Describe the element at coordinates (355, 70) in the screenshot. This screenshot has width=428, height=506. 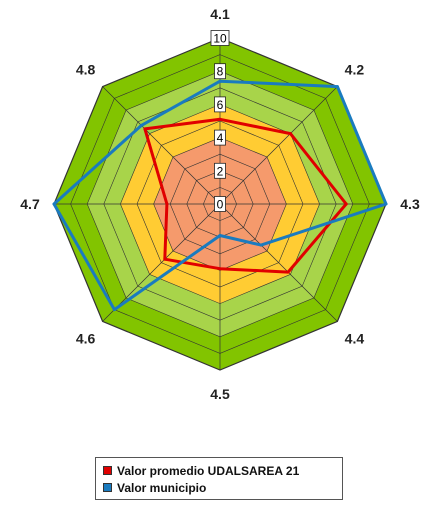
I see `axis-label-4.2: 4.2` at that location.